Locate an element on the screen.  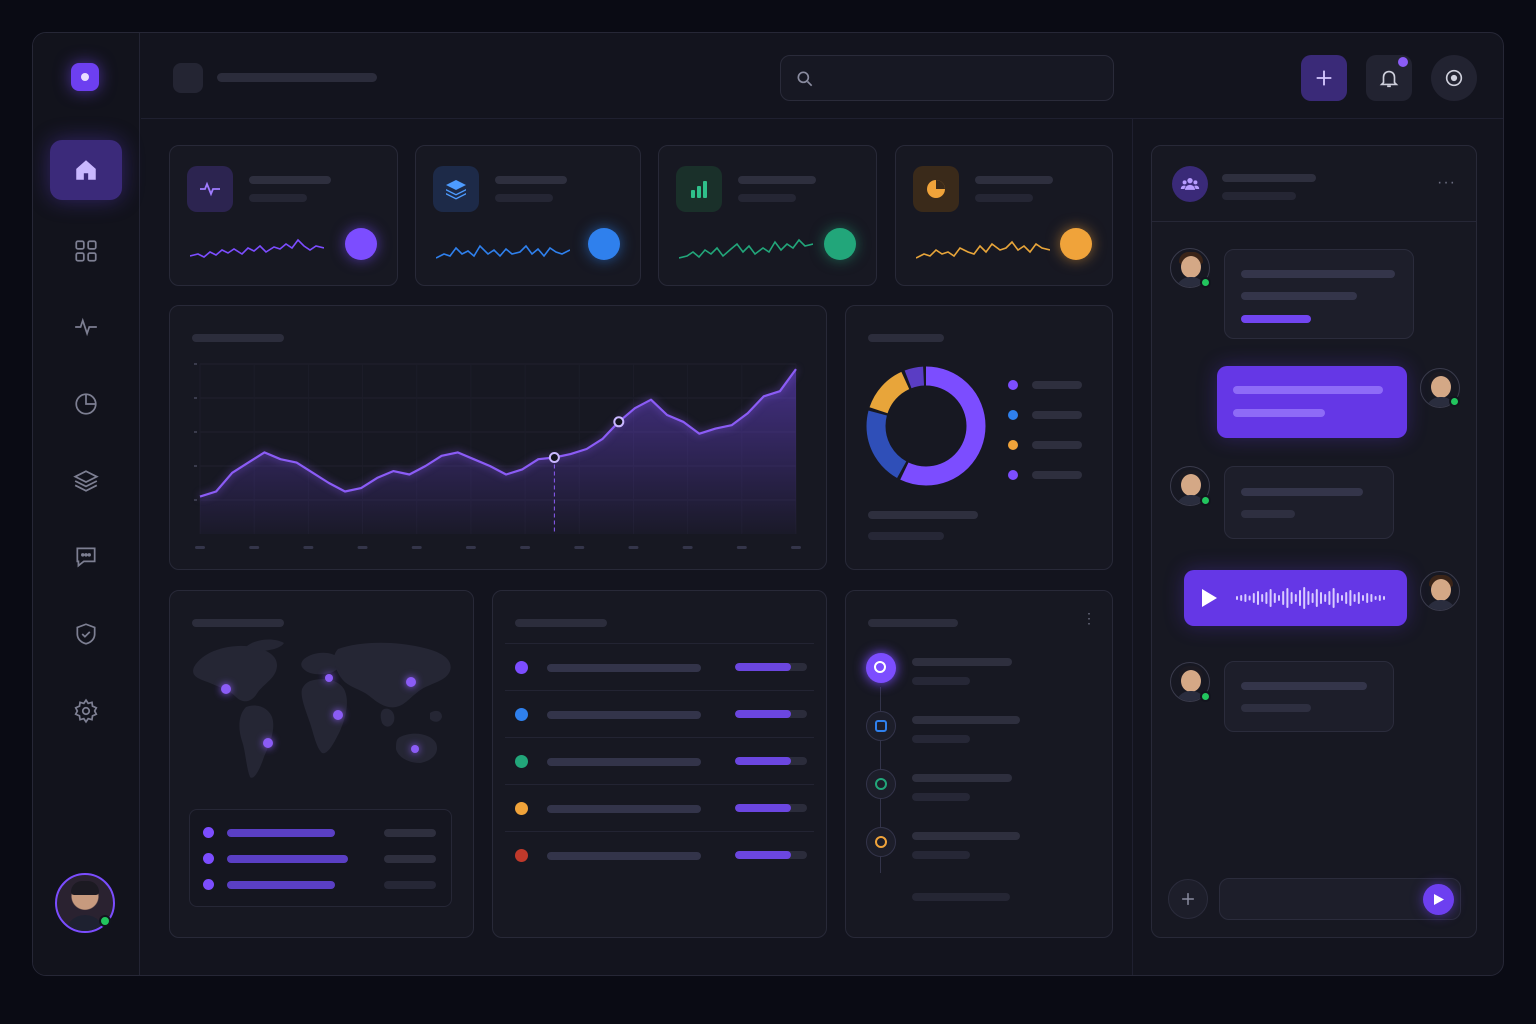
area-chart-card is located at coordinates (498, 437).